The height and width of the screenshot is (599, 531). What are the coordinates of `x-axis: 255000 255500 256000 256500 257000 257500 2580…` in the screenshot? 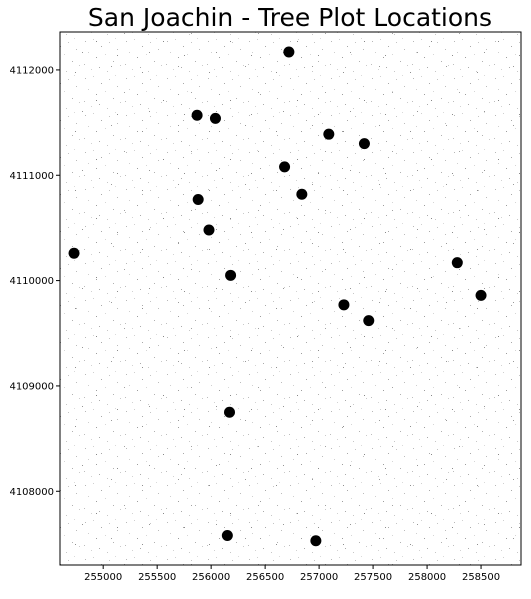 It's located at (292, 574).